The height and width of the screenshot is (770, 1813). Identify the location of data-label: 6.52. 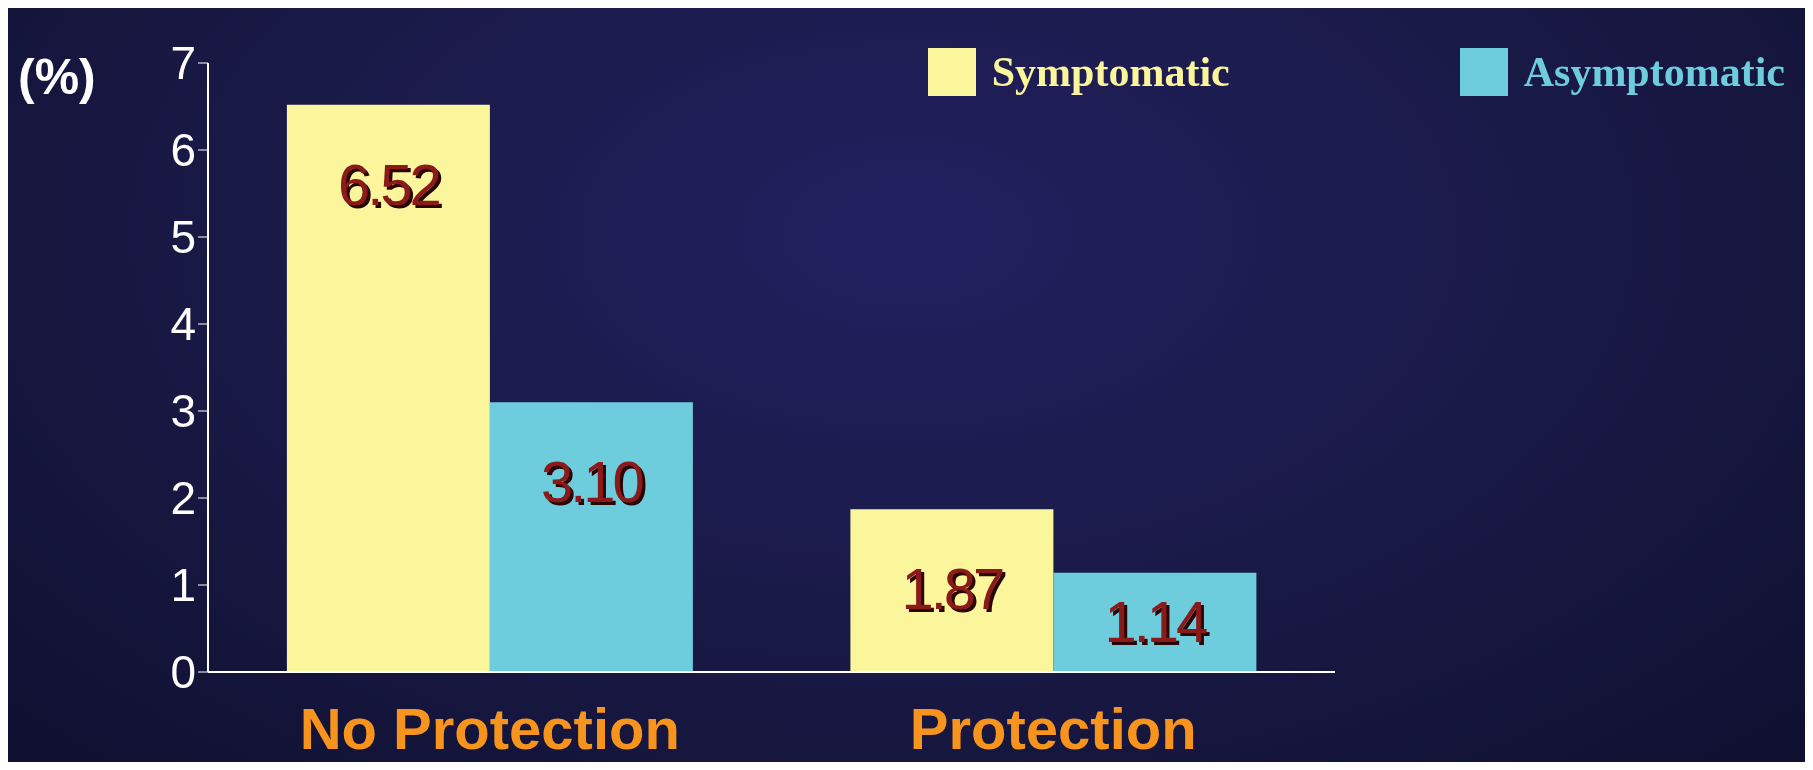
(388, 184).